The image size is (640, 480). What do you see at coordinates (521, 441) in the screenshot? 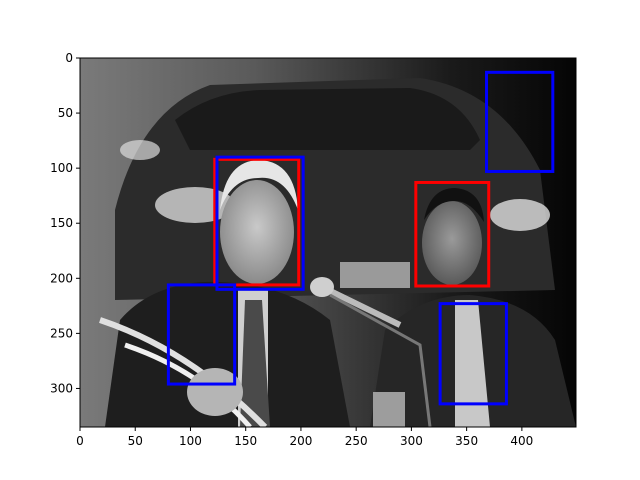
I see `x-tick-label: 400` at bounding box center [521, 441].